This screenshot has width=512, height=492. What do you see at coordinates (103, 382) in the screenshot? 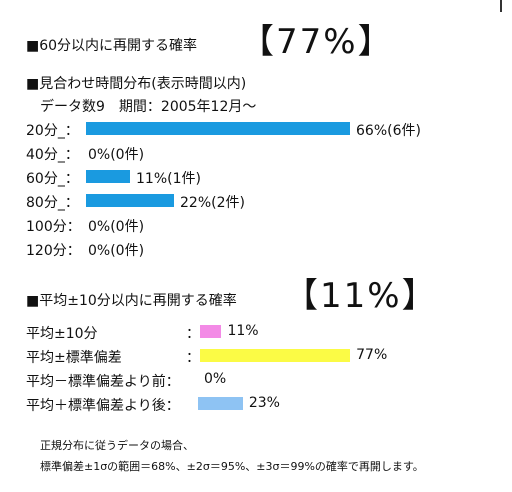
I see `category-label: 平均－標準偏差より前：` at bounding box center [103, 382].